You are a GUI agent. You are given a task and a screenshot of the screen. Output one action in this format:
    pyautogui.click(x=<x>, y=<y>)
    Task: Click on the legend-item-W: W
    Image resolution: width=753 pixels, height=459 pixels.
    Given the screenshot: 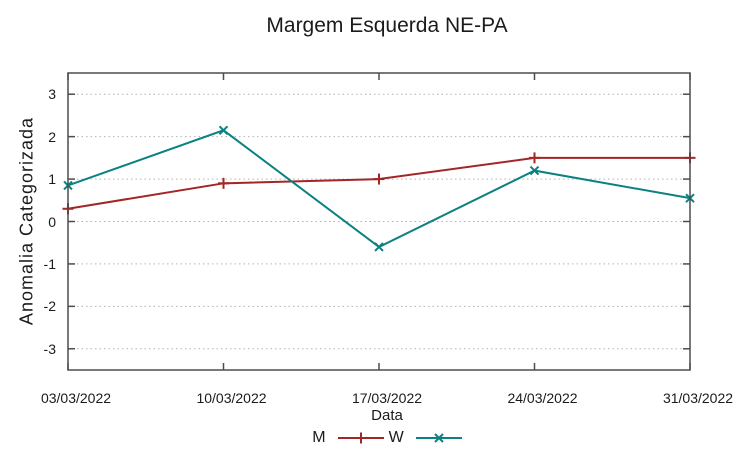 What is the action you would take?
    pyautogui.click(x=425, y=438)
    